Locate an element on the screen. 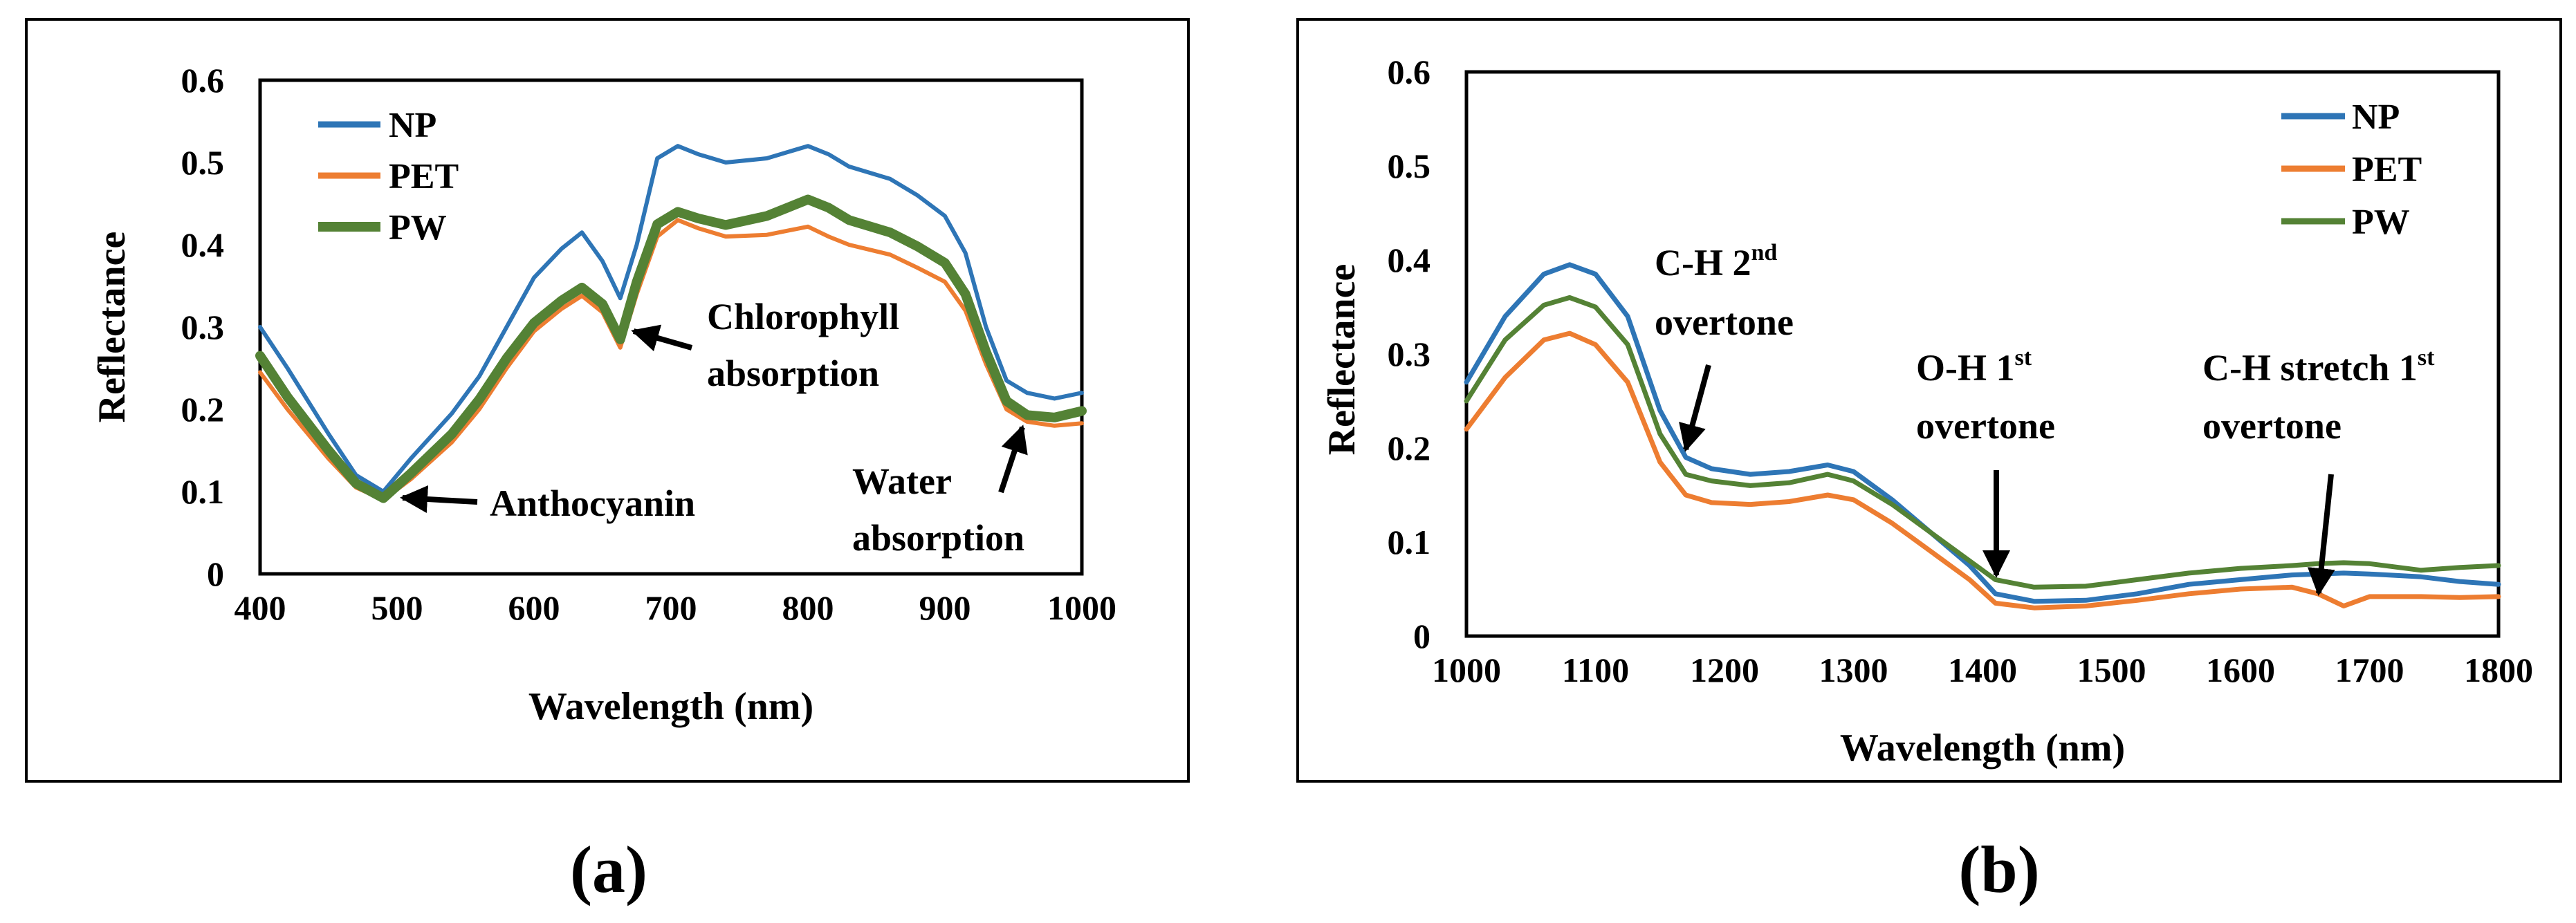 Image resolution: width=2576 pixels, height=923 pixels. annotation-label-line1: Water is located at coordinates (902, 481).